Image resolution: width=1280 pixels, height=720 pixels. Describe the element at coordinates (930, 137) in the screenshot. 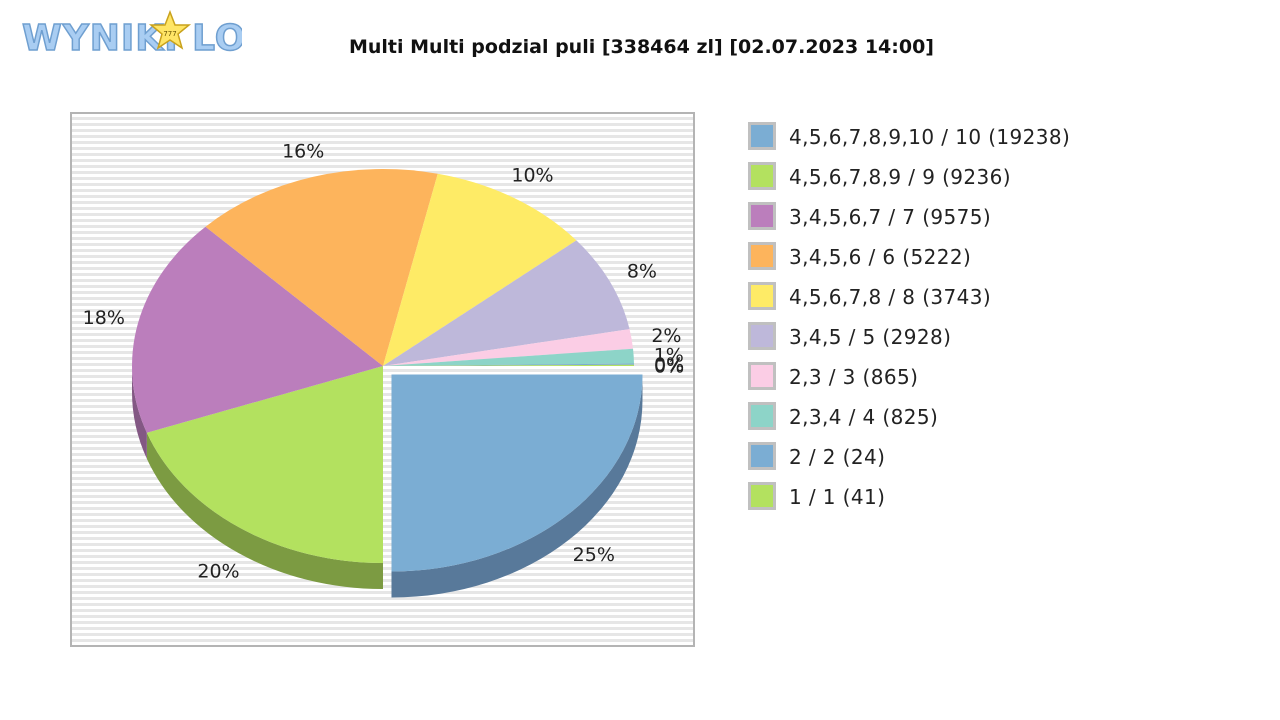

I see `legend-label: 4,5,6,7,8,9,10 / 10 (19238)` at that location.